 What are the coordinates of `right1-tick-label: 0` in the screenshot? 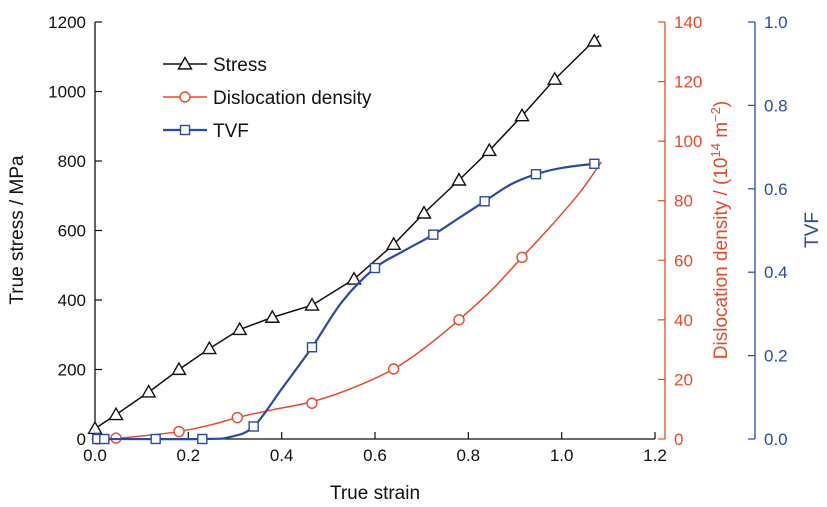 It's located at (678, 439).